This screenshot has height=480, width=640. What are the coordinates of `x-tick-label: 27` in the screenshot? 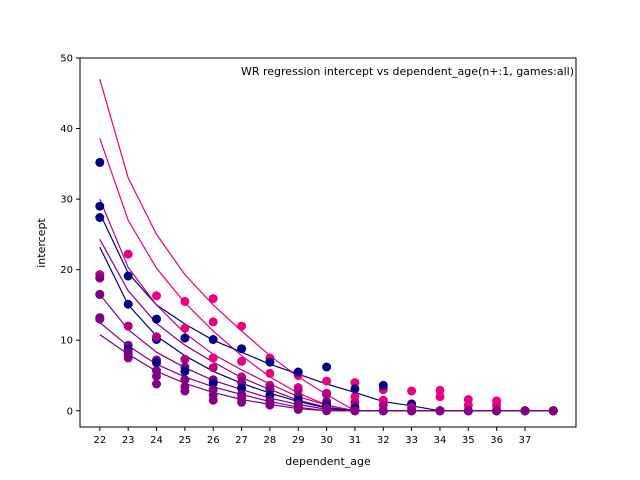 It's located at (241, 440).